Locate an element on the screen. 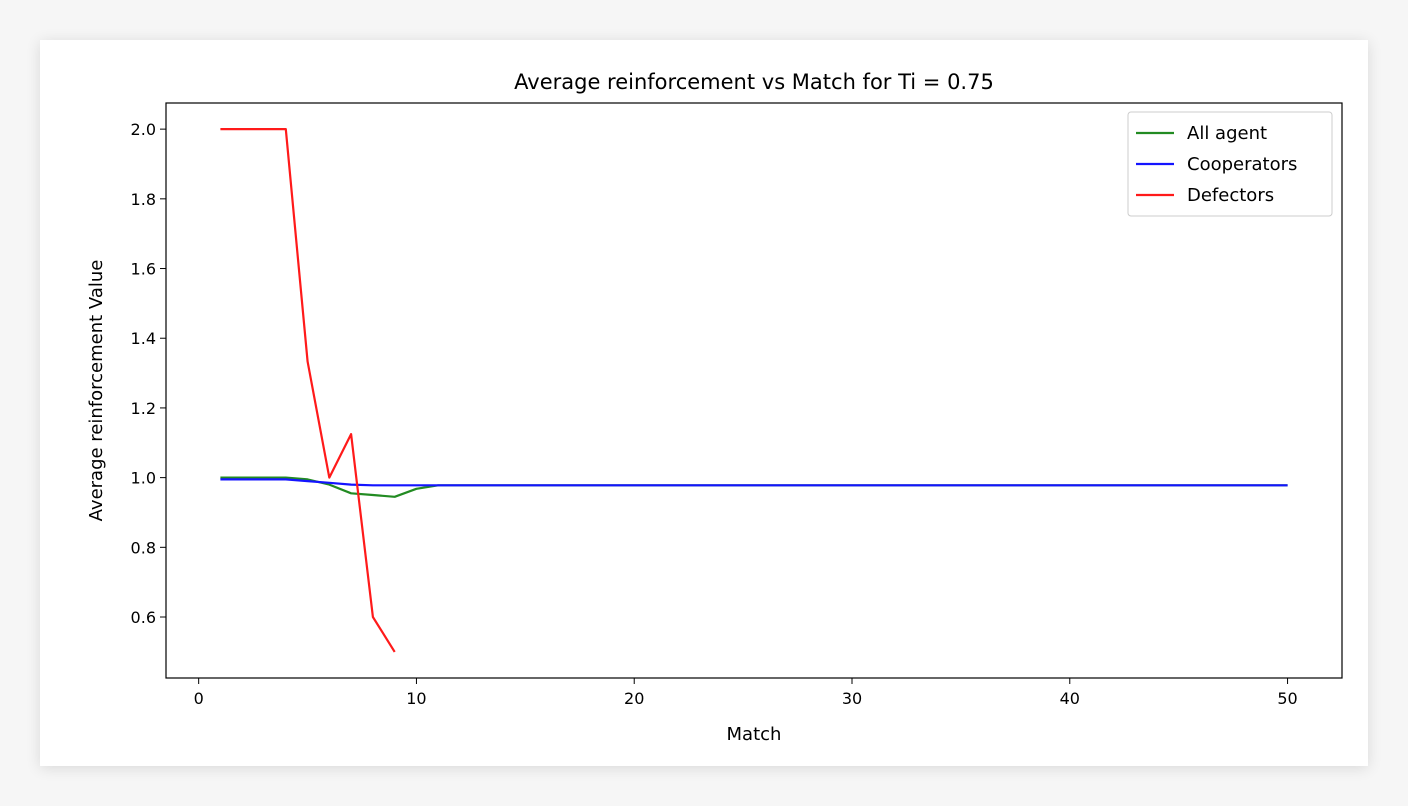 The width and height of the screenshot is (1408, 806). x-tick-label: 40 is located at coordinates (1070, 698).